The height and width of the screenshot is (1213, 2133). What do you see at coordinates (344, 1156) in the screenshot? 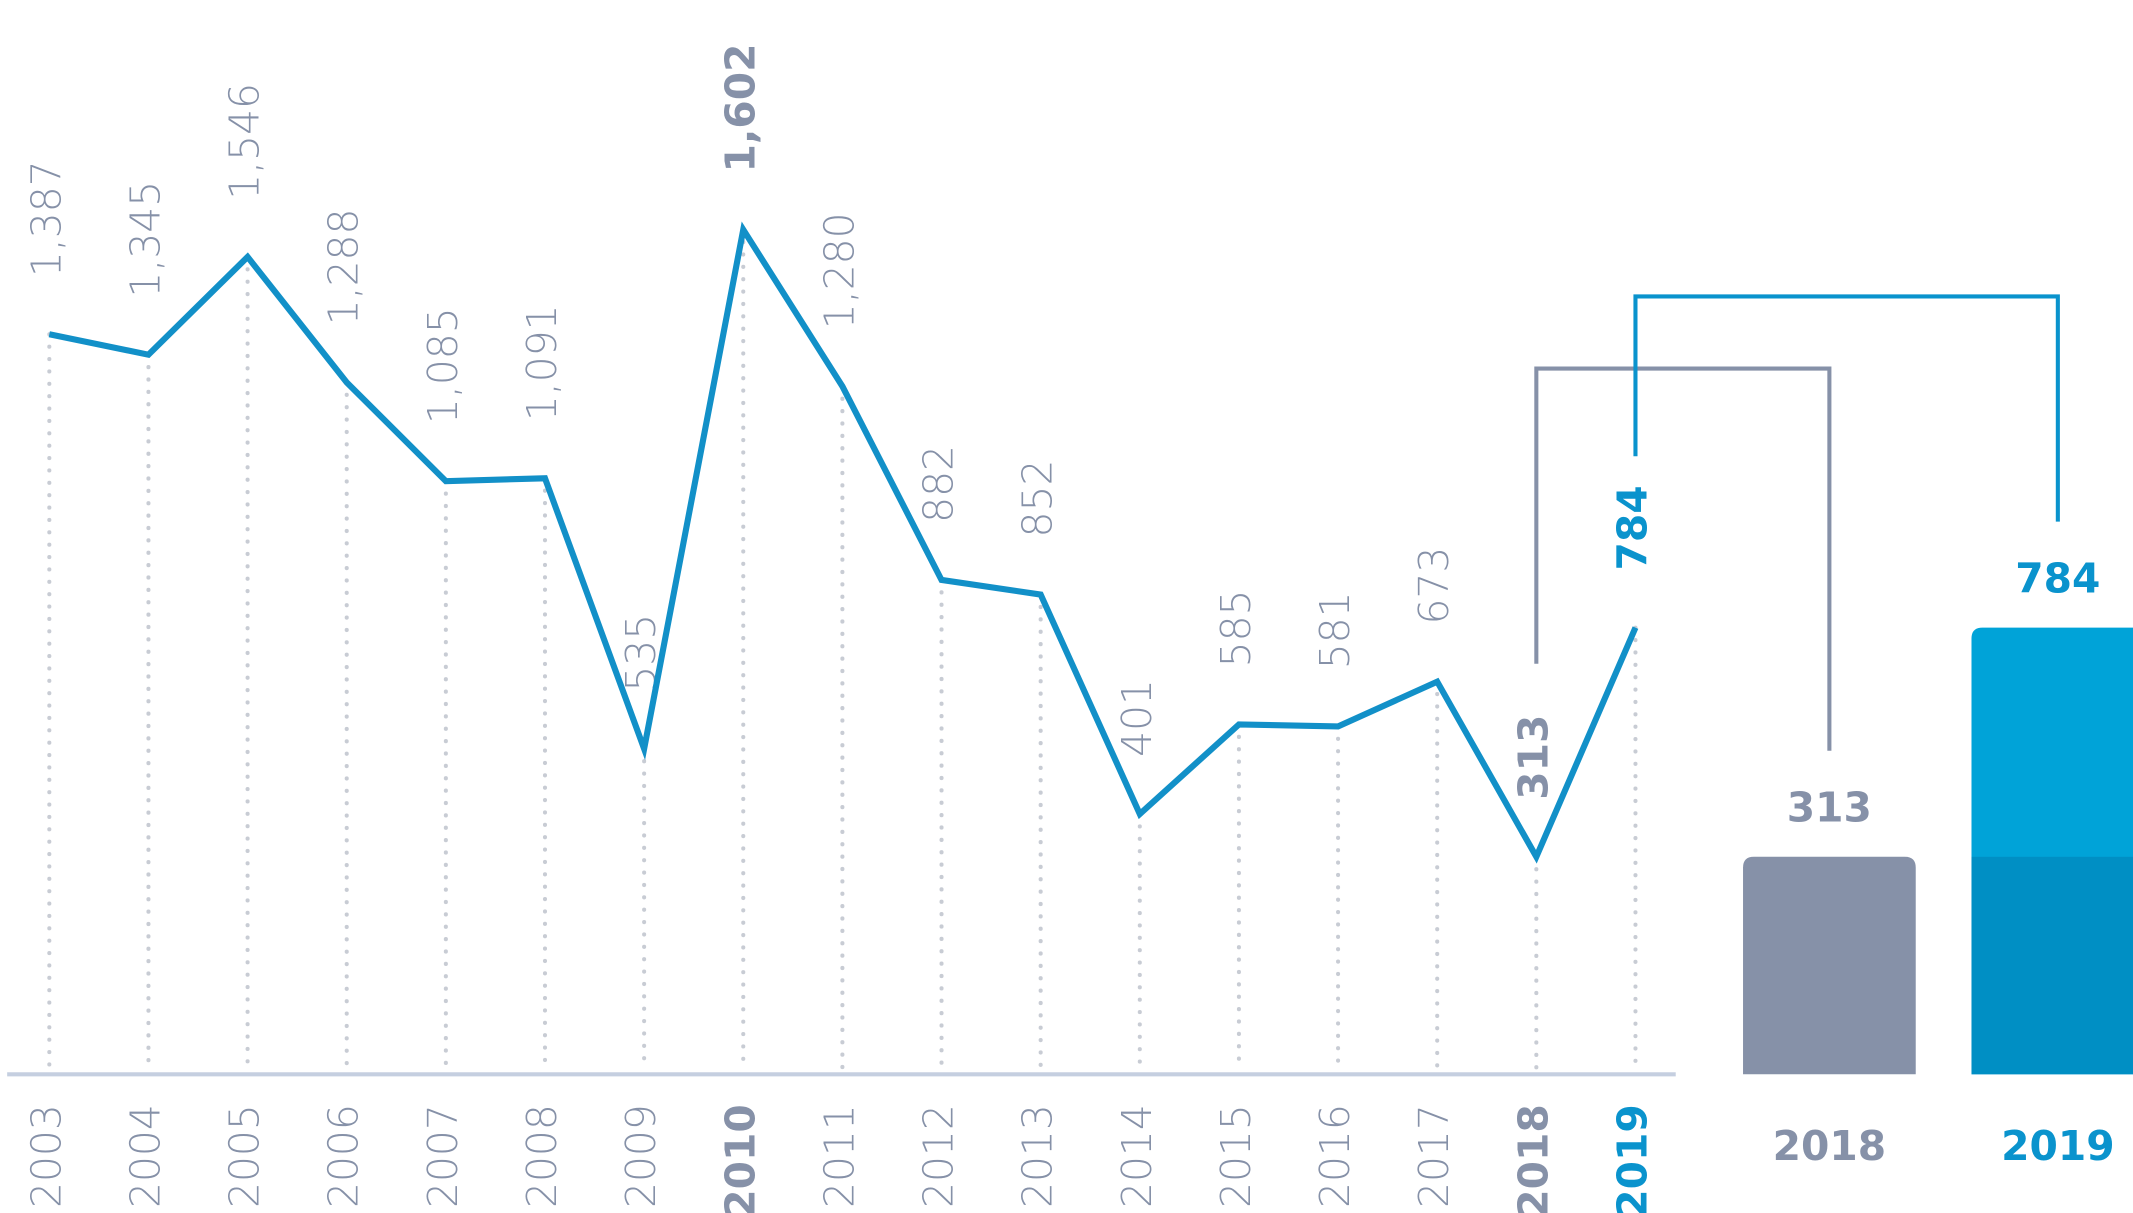
I see `x-tick-label: 2006` at bounding box center [344, 1156].